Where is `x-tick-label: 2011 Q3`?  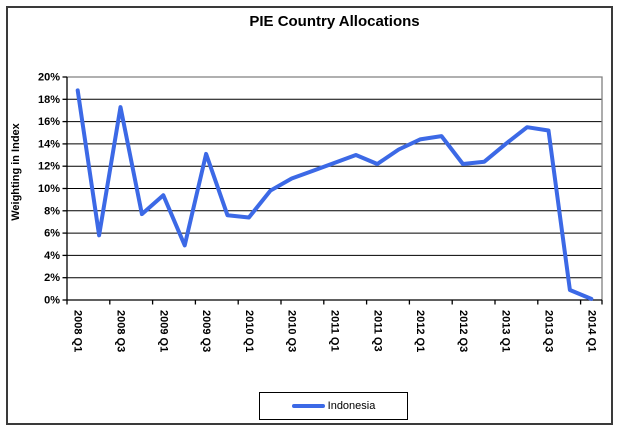 x-tick-label: 2011 Q3 is located at coordinates (377, 331).